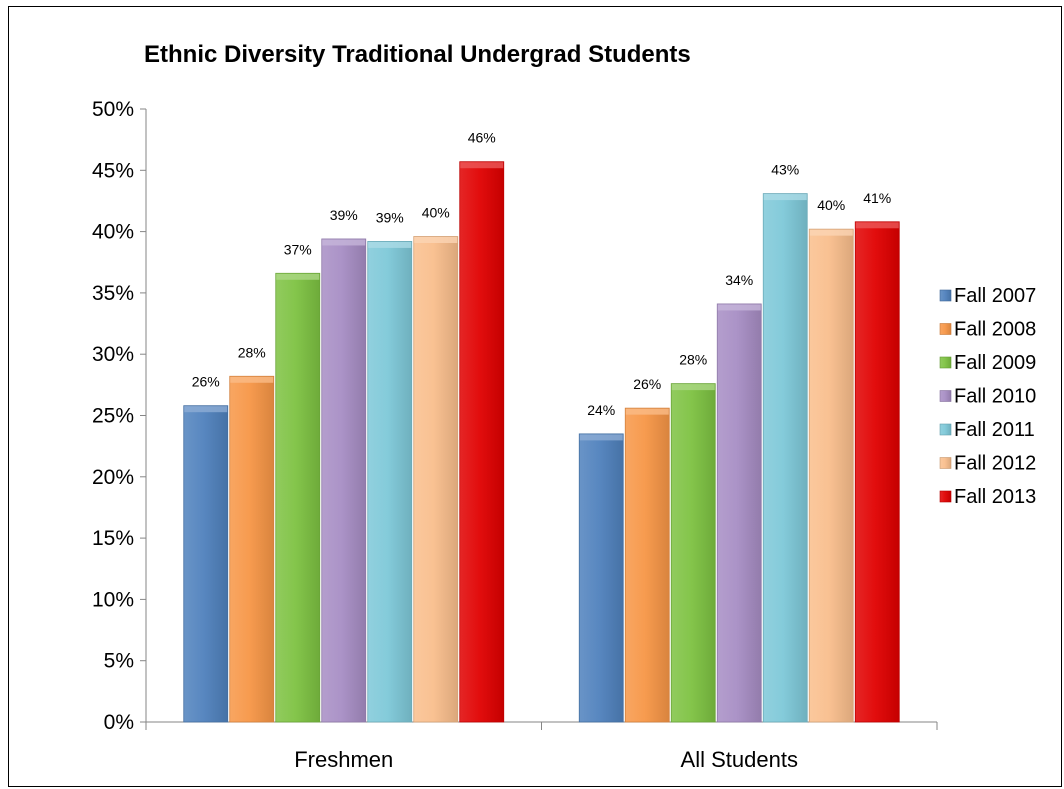 The width and height of the screenshot is (1064, 789). I want to click on data-label: 34%, so click(739, 280).